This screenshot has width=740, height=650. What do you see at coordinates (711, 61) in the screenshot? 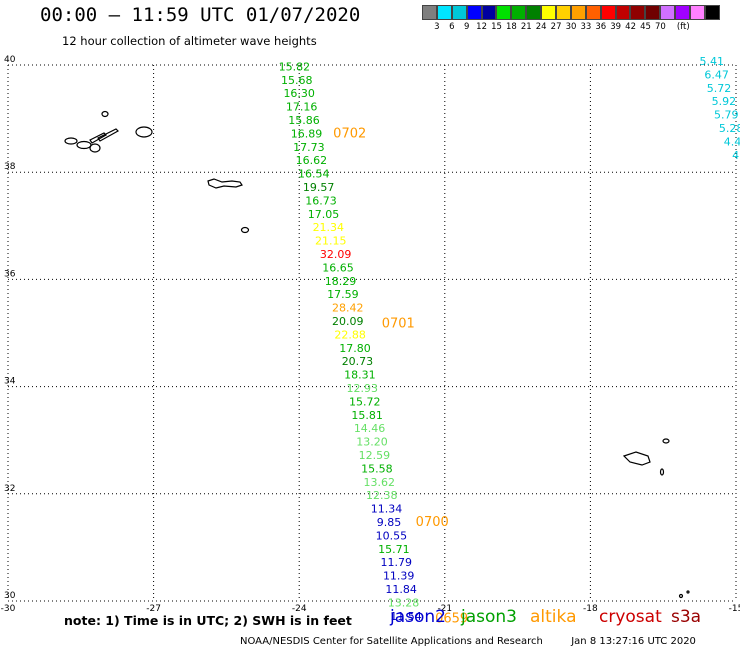
I see `wave-height-value: 5.41` at bounding box center [711, 61].